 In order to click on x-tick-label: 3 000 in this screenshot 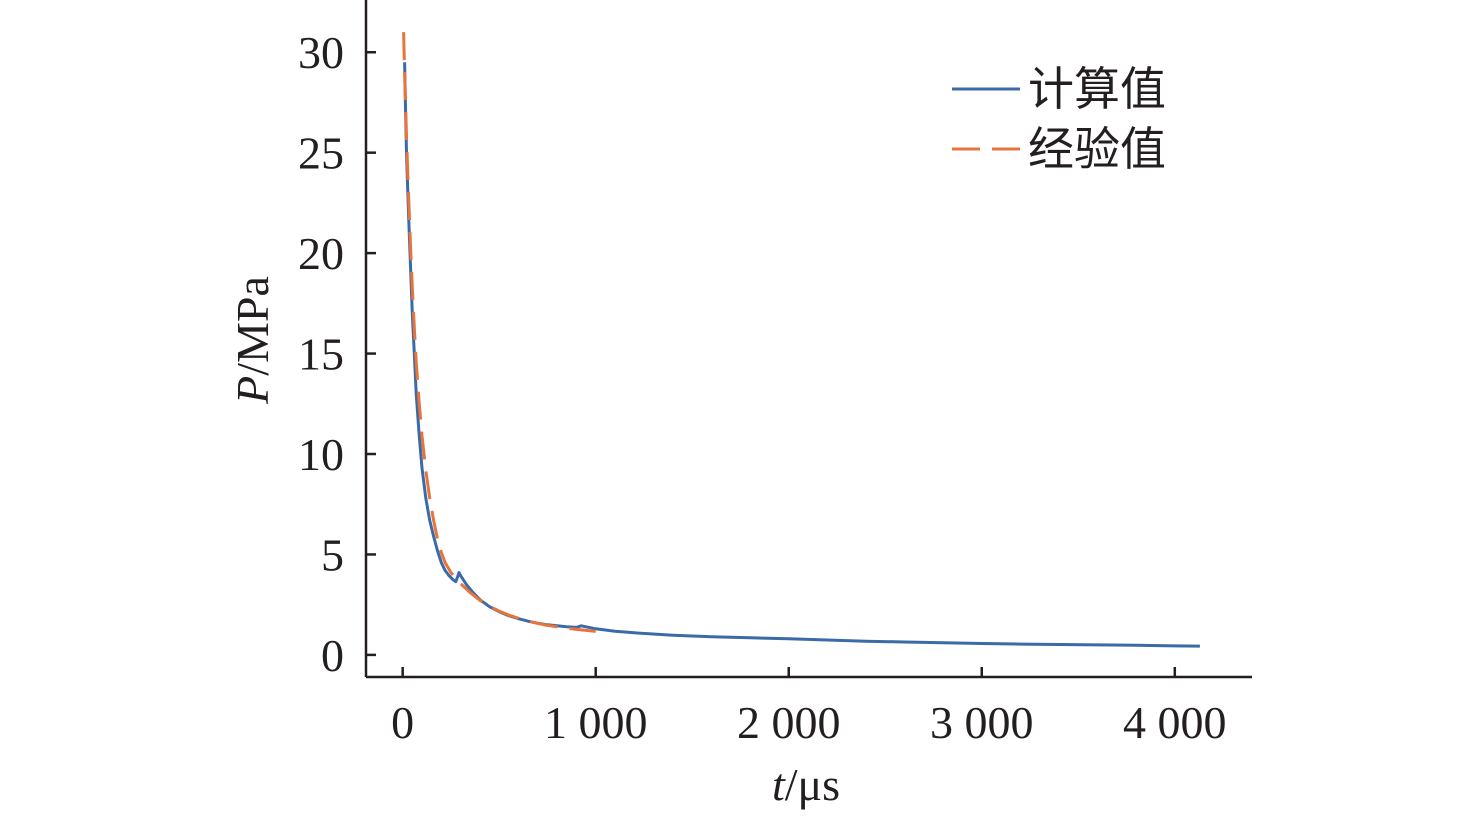, I will do `click(982, 722)`.